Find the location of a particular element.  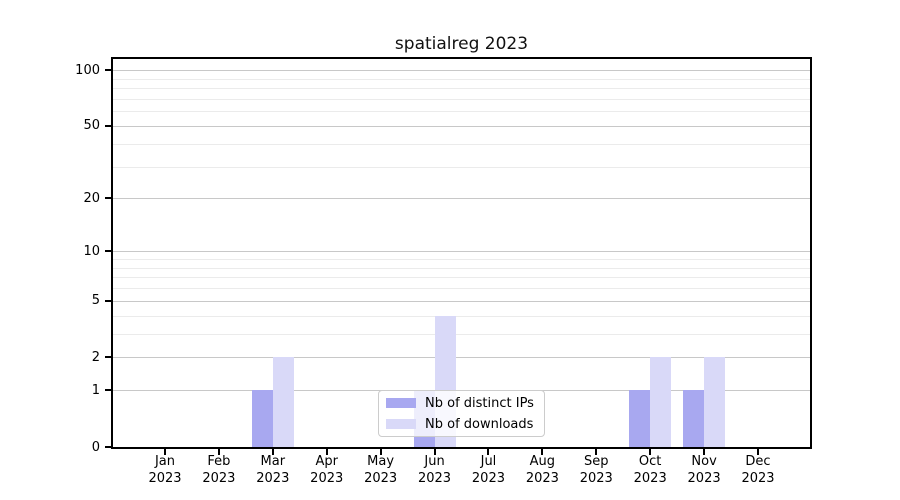

x-tick-label: Sep 2023 is located at coordinates (596, 470).